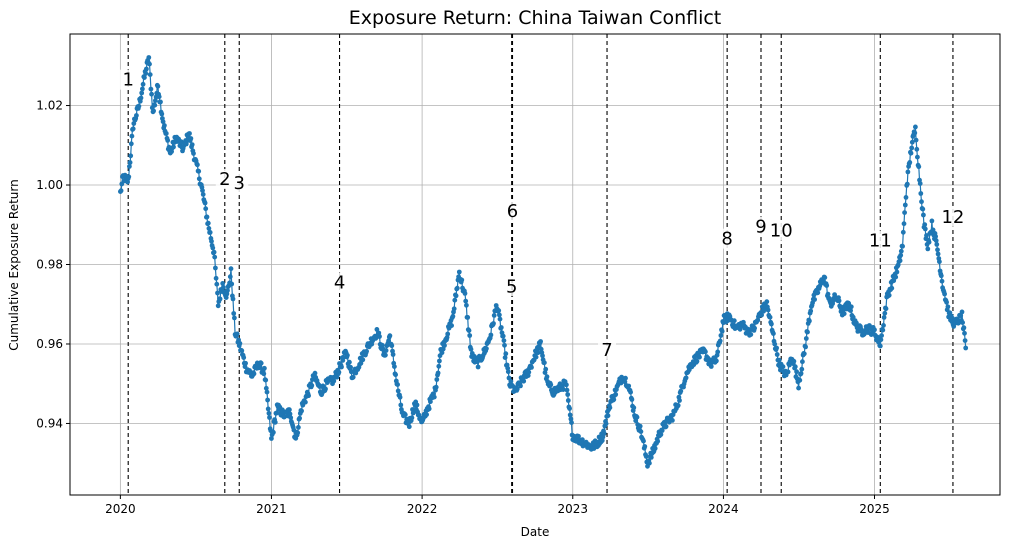  I want to click on event-label-9: 9, so click(760, 227).